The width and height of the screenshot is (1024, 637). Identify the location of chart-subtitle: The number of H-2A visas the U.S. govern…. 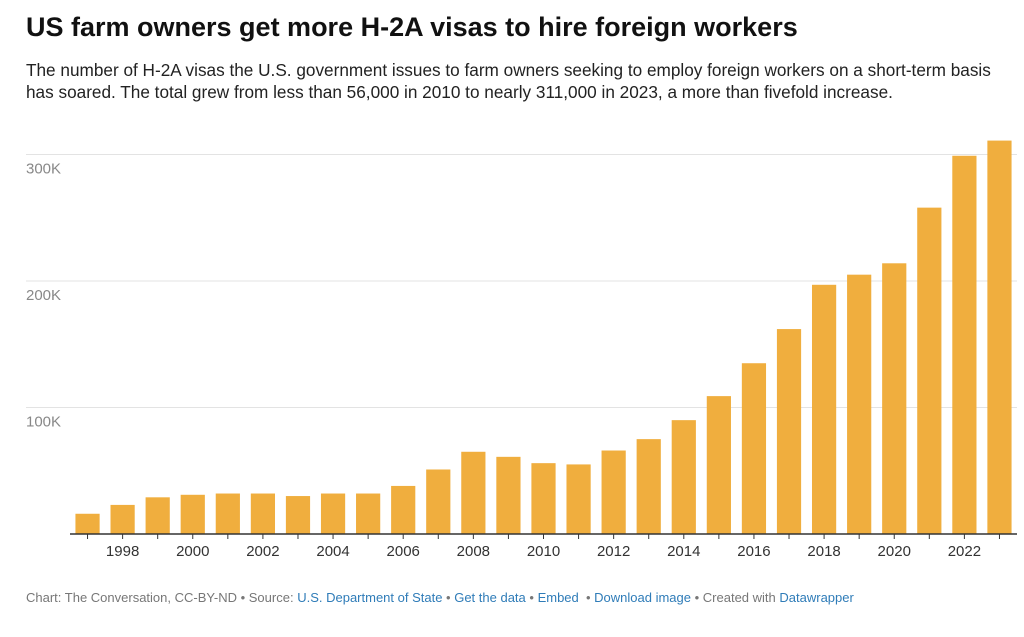
(508, 81).